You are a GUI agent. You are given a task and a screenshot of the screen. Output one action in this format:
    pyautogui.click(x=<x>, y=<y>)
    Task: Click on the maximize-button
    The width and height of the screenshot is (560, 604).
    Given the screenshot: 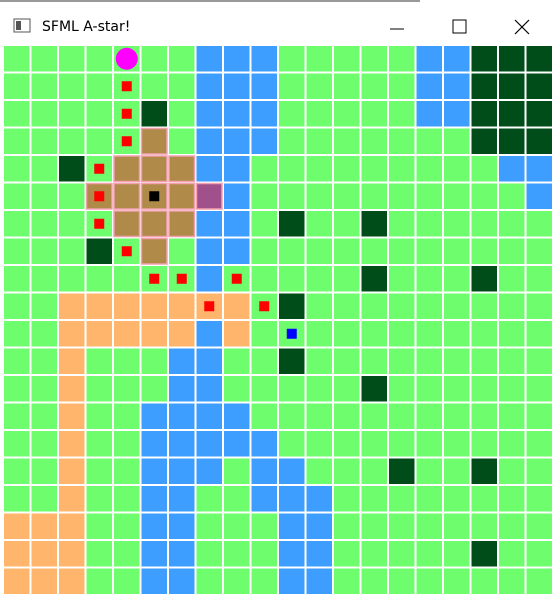 What is the action you would take?
    pyautogui.click(x=459, y=26)
    